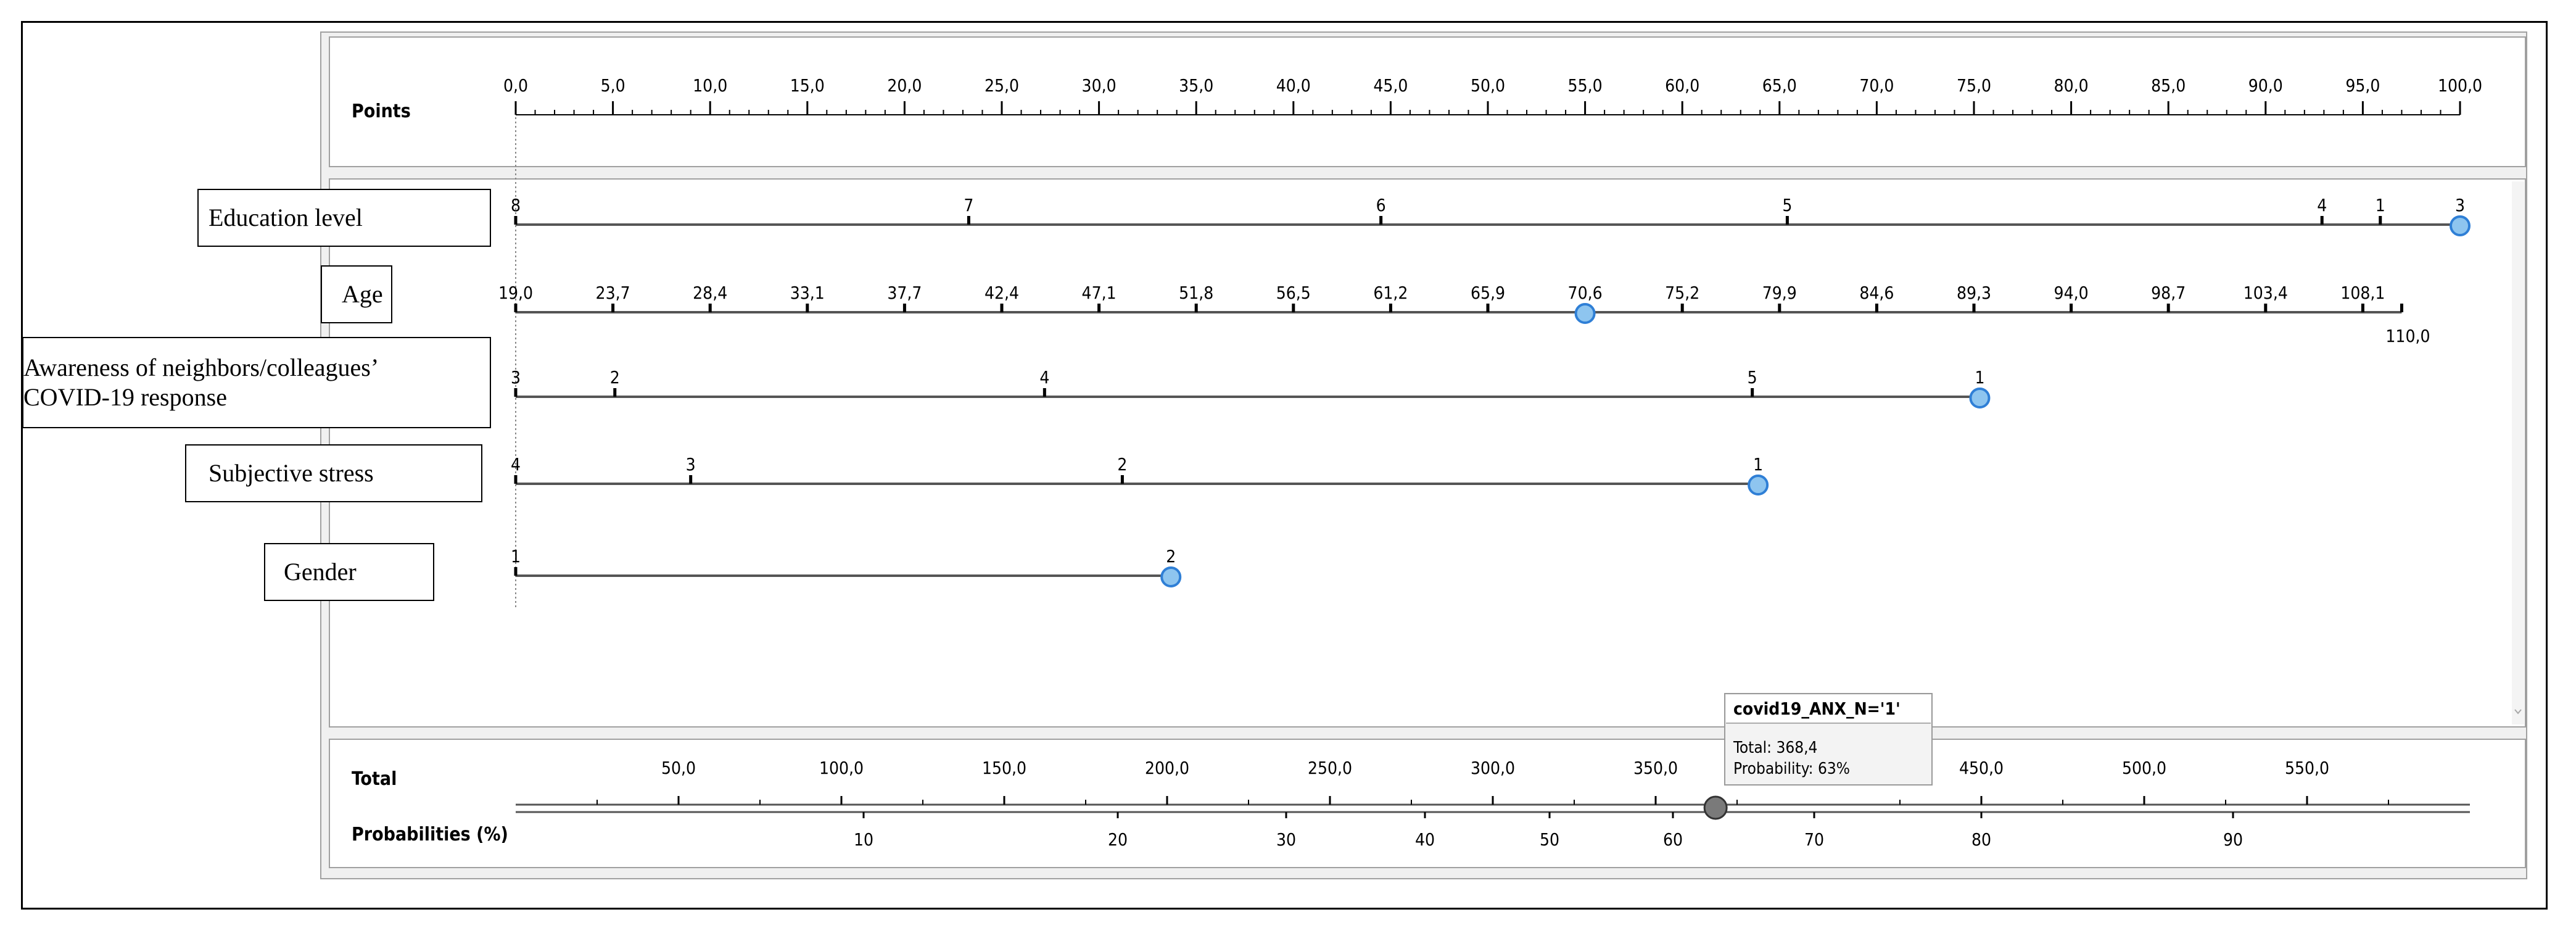 This screenshot has height=933, width=2576. What do you see at coordinates (2518, 452) in the screenshot?
I see `scrollbar-track` at bounding box center [2518, 452].